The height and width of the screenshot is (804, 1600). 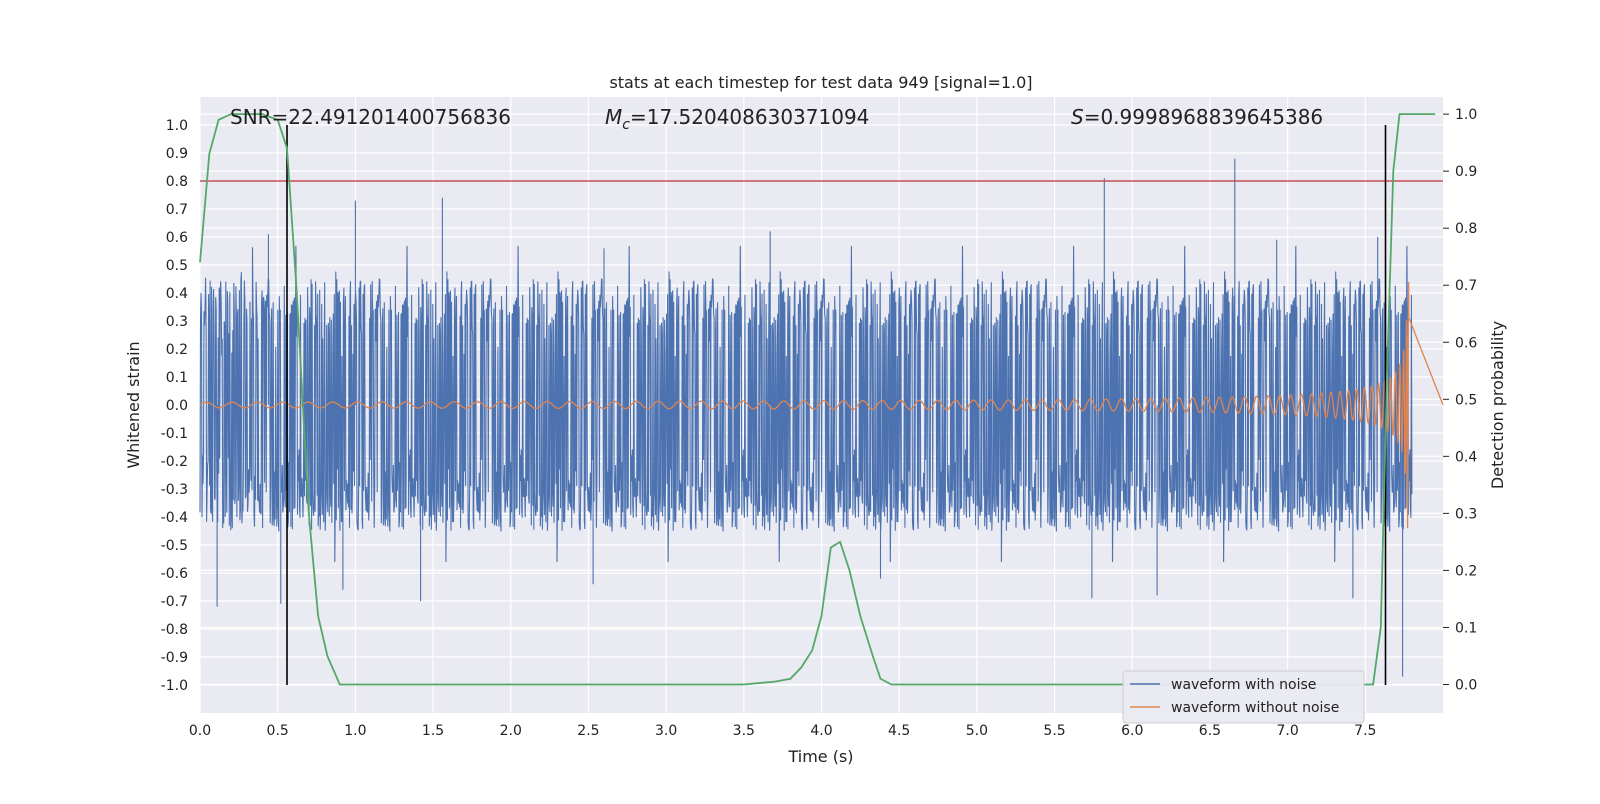 What do you see at coordinates (1466, 172) in the screenshot?
I see `y-right-tick-label: 0.9` at bounding box center [1466, 172].